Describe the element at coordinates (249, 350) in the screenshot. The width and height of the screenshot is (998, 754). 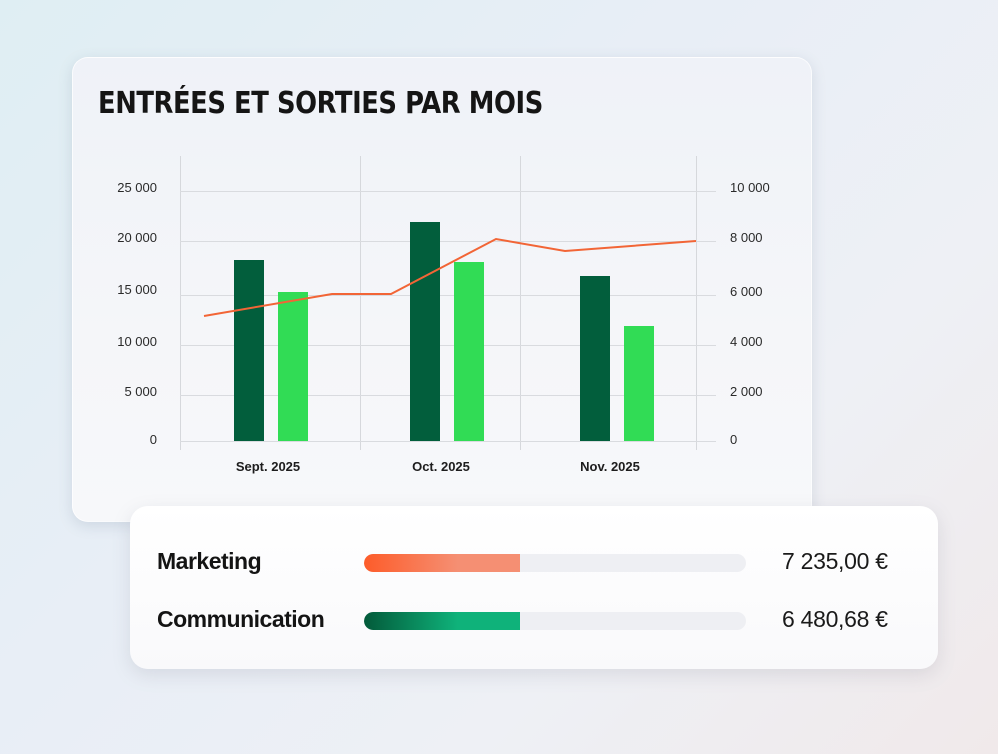
I see `bar-entrees-sept` at that location.